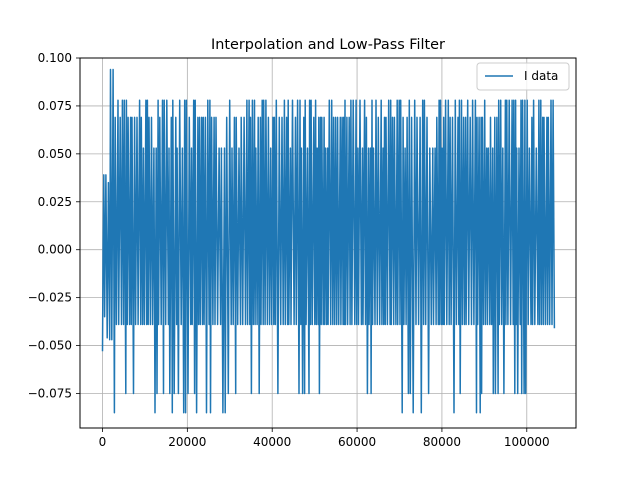 This screenshot has height=480, width=640. I want to click on x-tick-label: 40000, so click(272, 442).